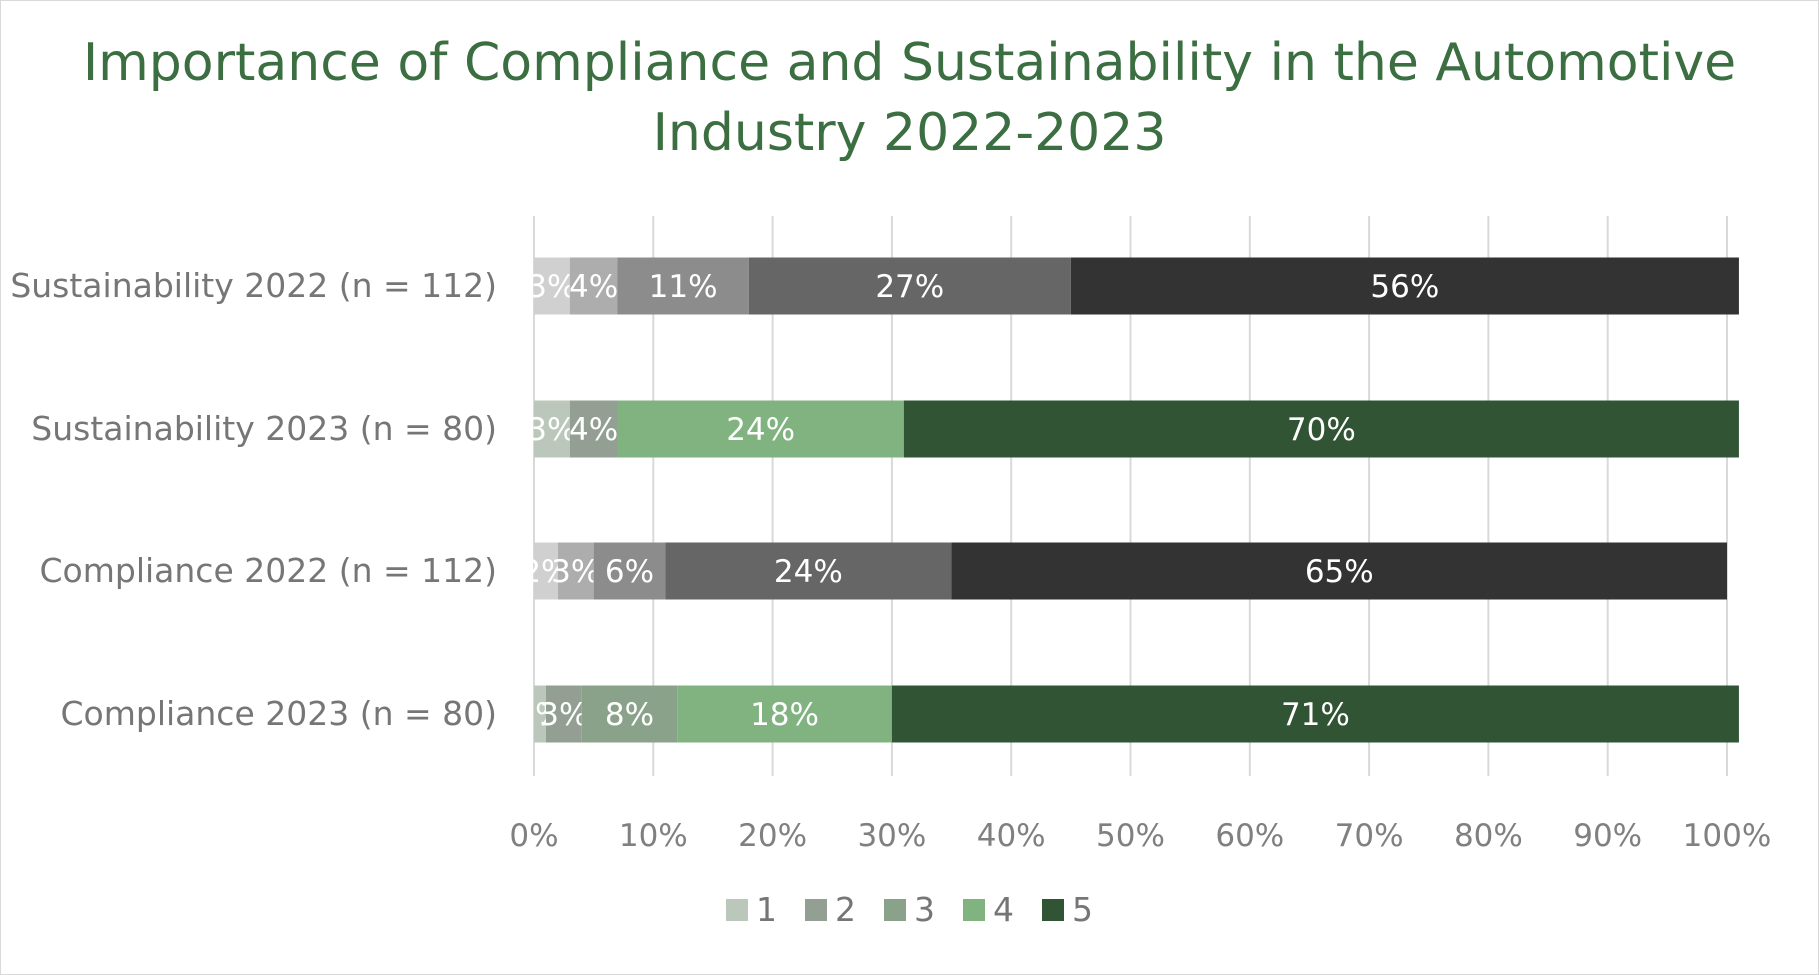 This screenshot has width=1819, height=975. What do you see at coordinates (264, 428) in the screenshot?
I see `category-label: Sustainability 2023 (n = 80)` at bounding box center [264, 428].